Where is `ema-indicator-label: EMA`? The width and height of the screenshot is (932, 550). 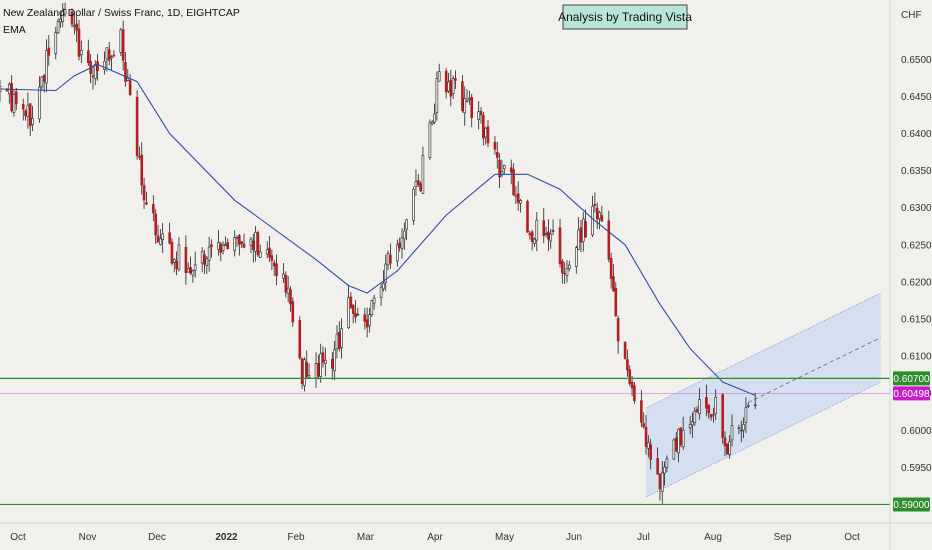 ema-indicator-label: EMA is located at coordinates (14, 30).